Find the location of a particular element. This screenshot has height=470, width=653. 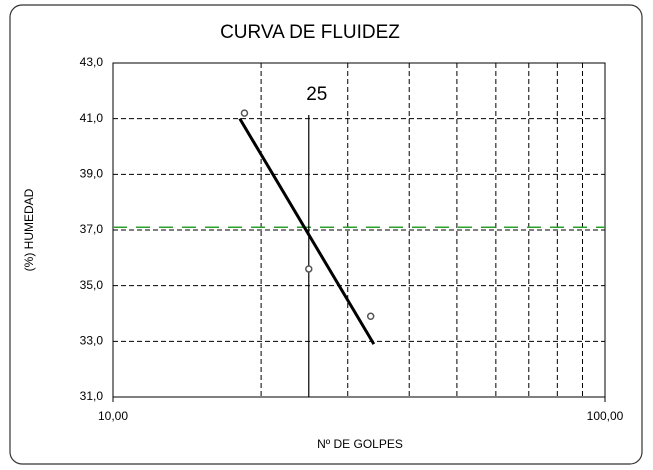

x-axis-label: Nº DE GOLPES is located at coordinates (360, 444).